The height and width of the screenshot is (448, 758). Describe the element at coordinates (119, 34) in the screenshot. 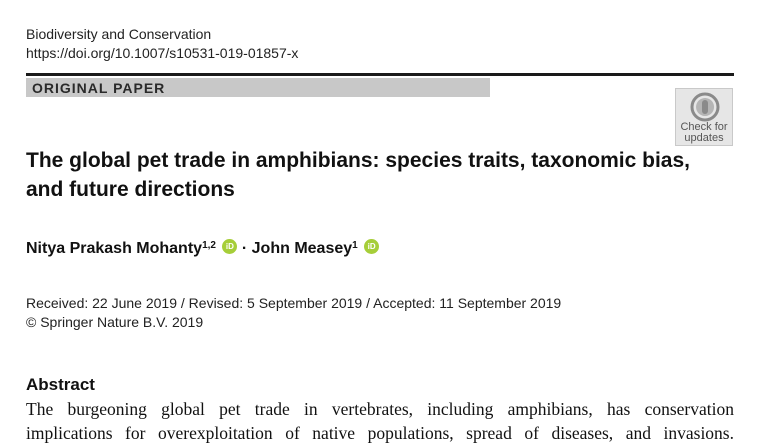

I see `journal-name: Biodiversity and Conservation` at that location.